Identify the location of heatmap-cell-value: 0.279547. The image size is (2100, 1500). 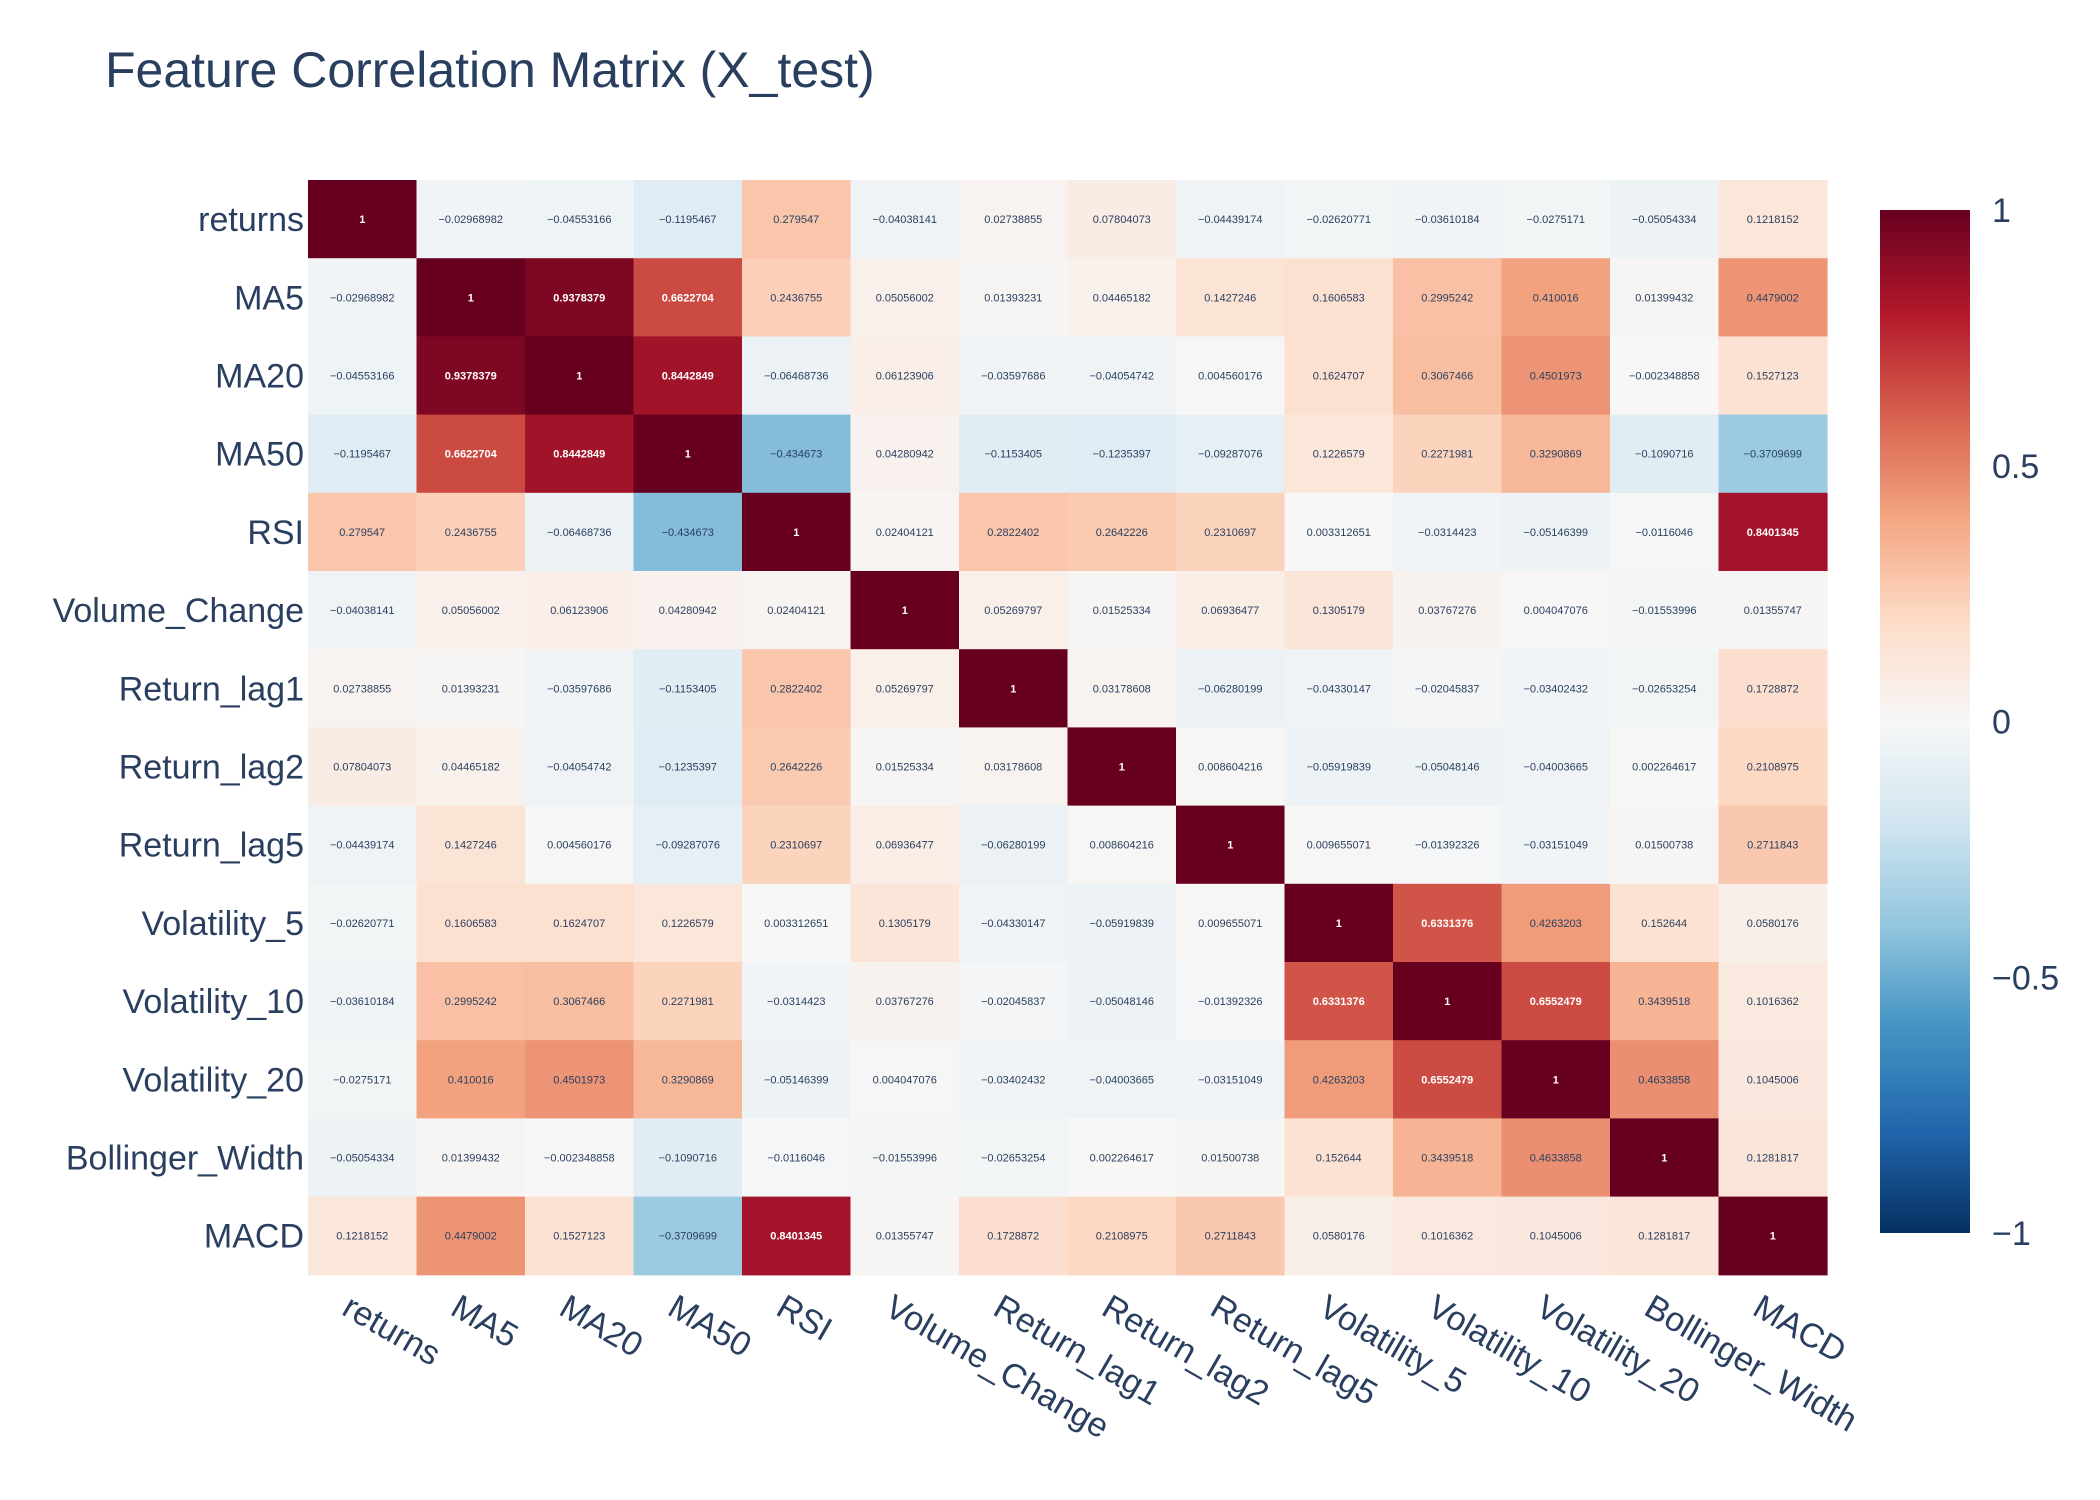
(796, 220).